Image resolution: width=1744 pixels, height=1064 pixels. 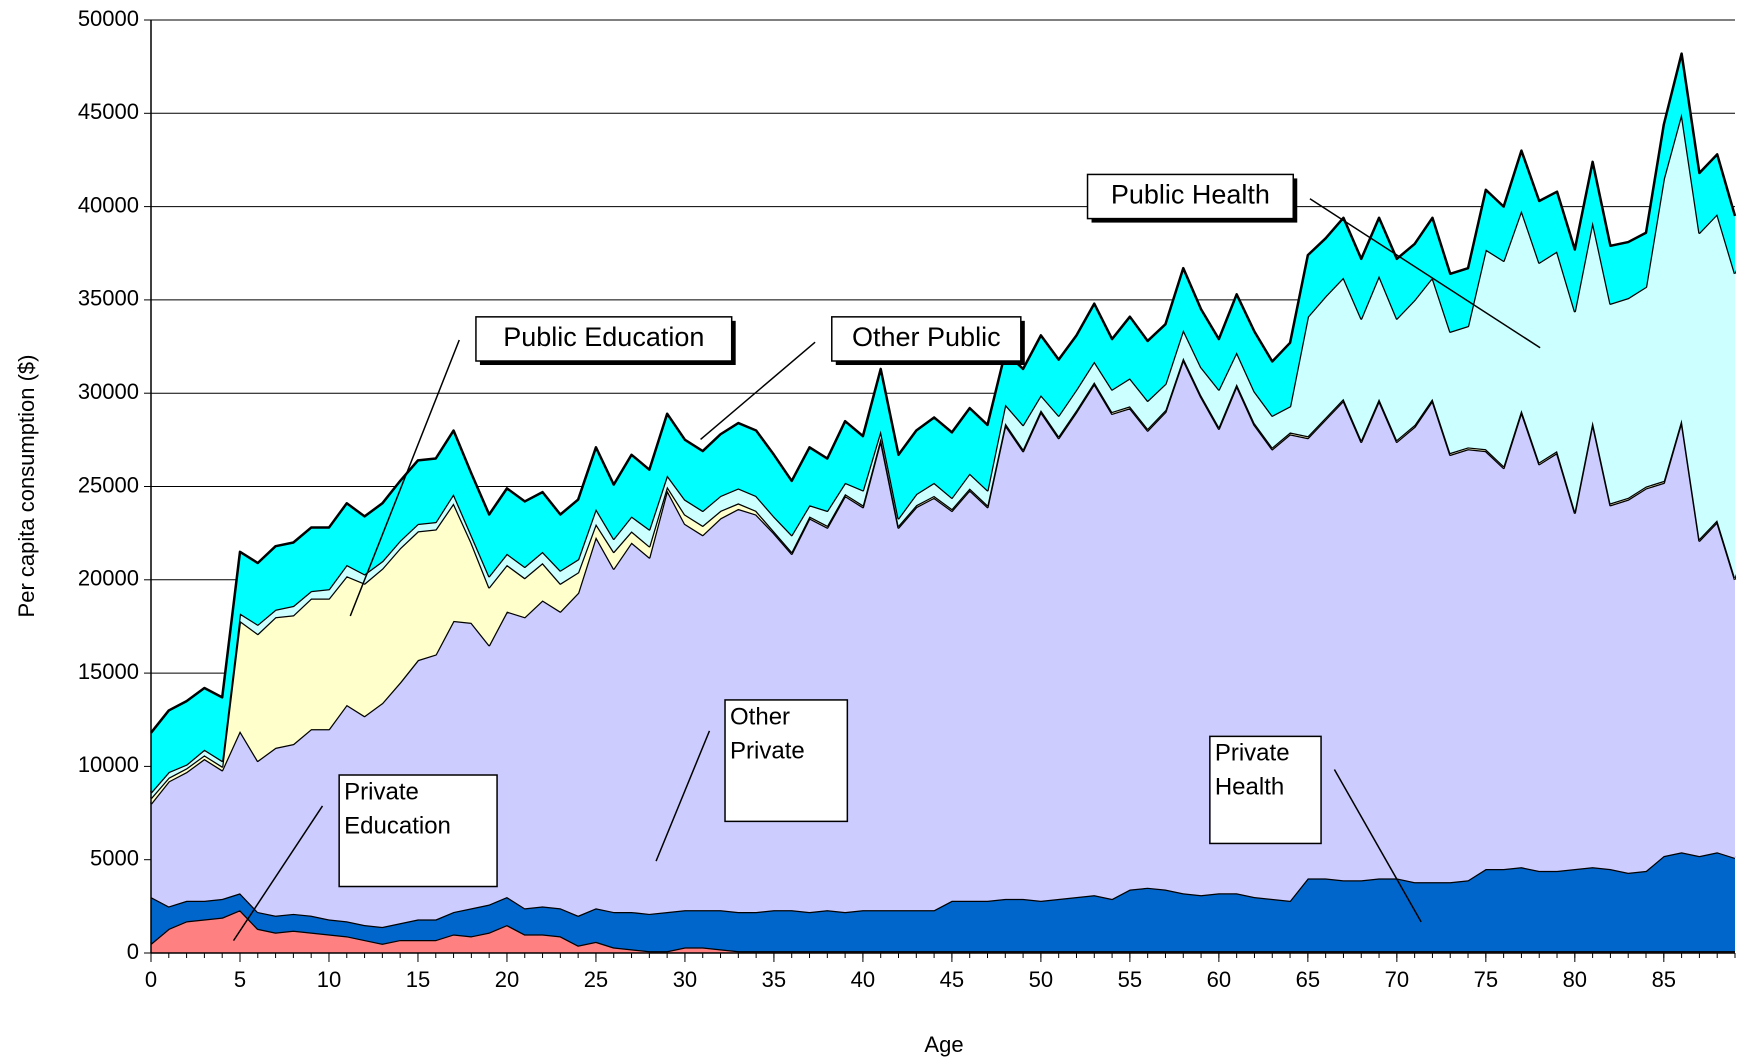 What do you see at coordinates (507, 979) in the screenshot?
I see `x-tick-label: 20` at bounding box center [507, 979].